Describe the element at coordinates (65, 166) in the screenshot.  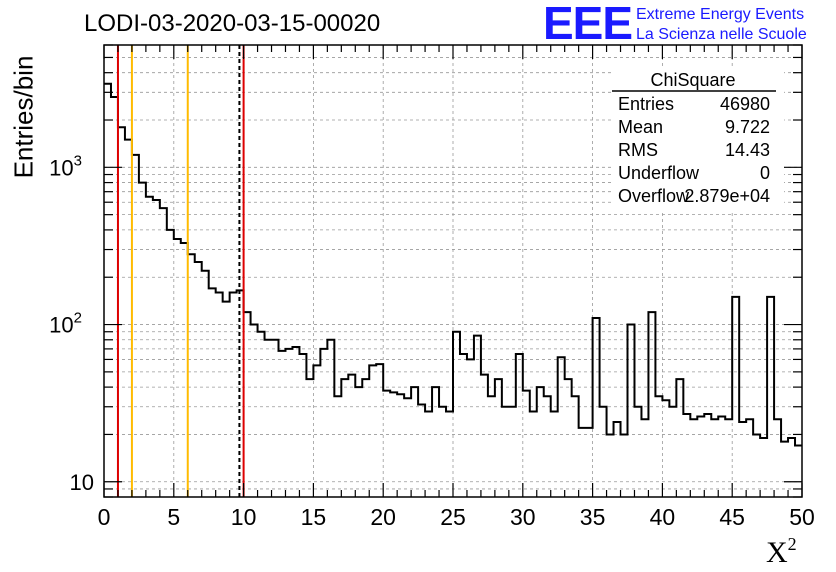
I see `y-tick-label: 10³` at that location.